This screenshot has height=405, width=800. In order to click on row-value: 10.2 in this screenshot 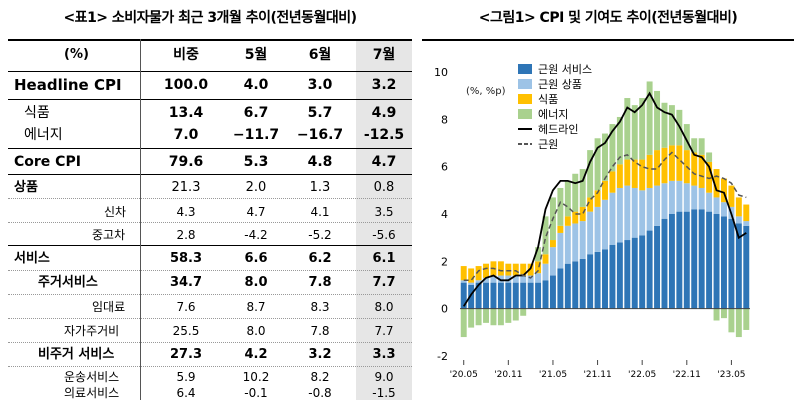, I will do `click(256, 377)`.